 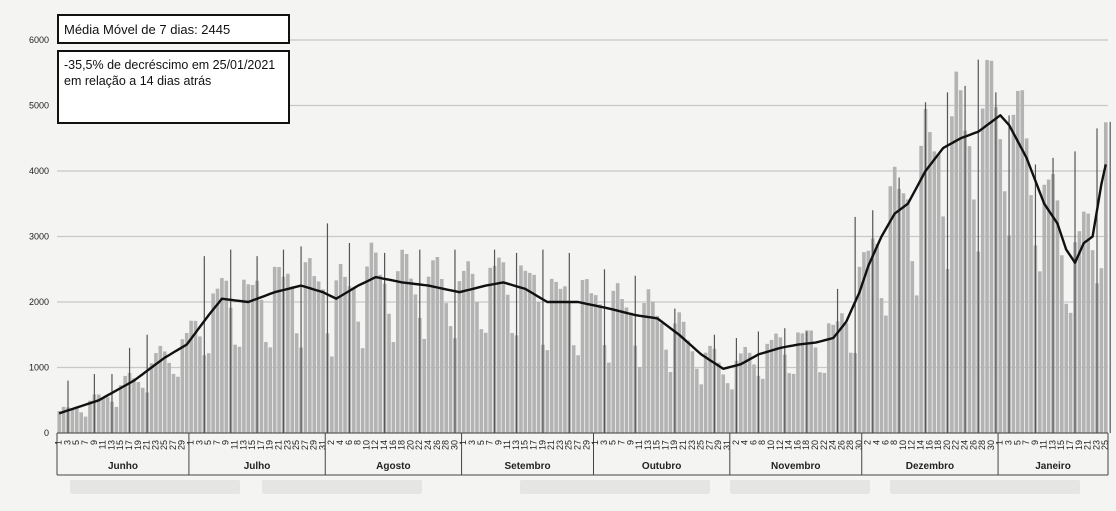 What do you see at coordinates (39, 106) in the screenshot?
I see `y-tick-label: 5000` at bounding box center [39, 106].